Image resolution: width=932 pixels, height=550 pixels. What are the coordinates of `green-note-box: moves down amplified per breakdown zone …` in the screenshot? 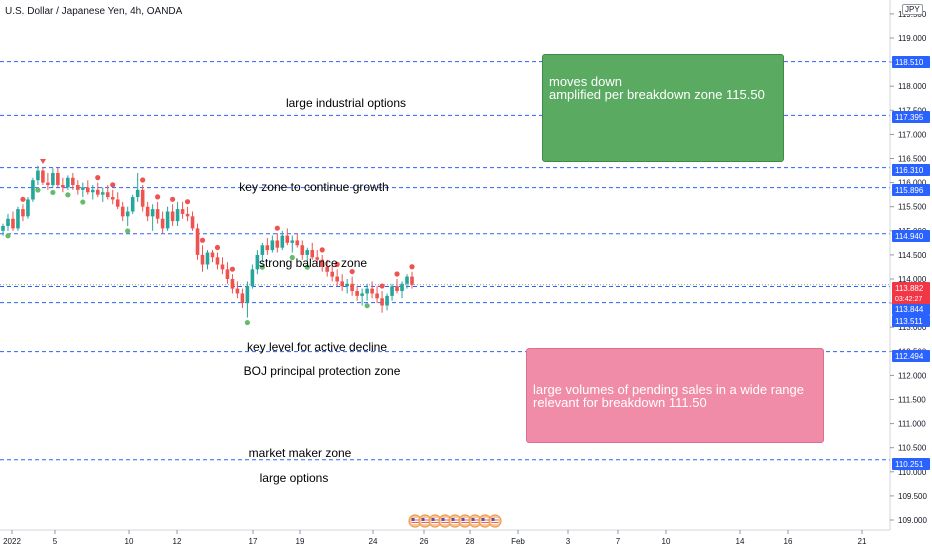 It's located at (663, 108).